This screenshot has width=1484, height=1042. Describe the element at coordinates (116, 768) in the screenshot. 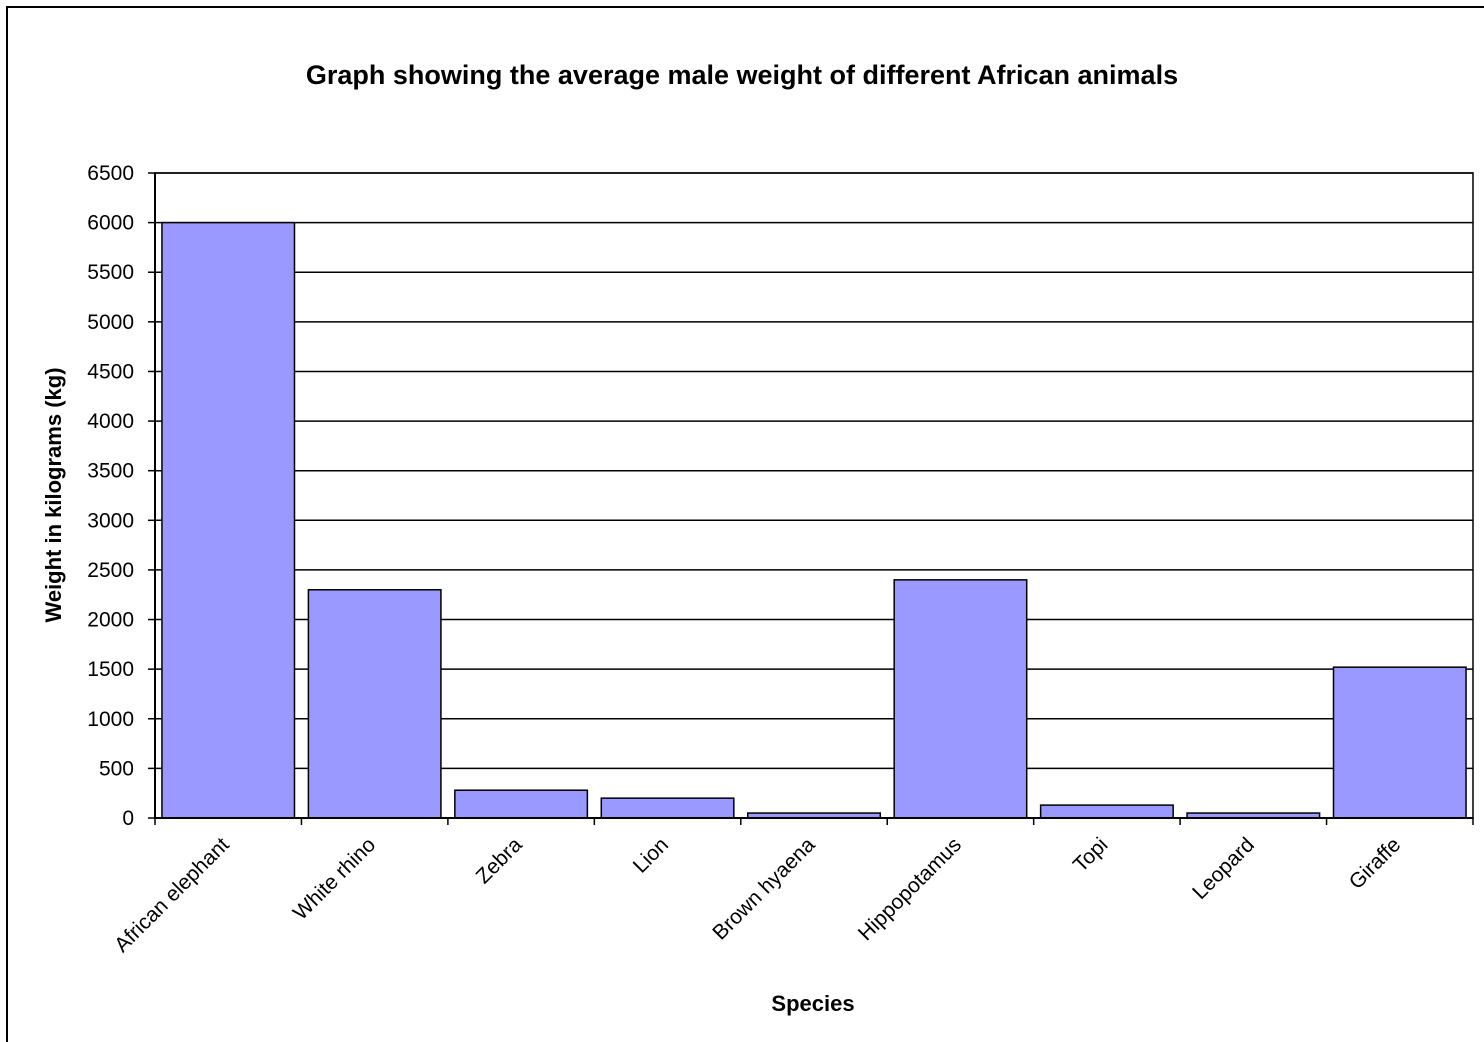

I see `y-tick-label: 500` at that location.